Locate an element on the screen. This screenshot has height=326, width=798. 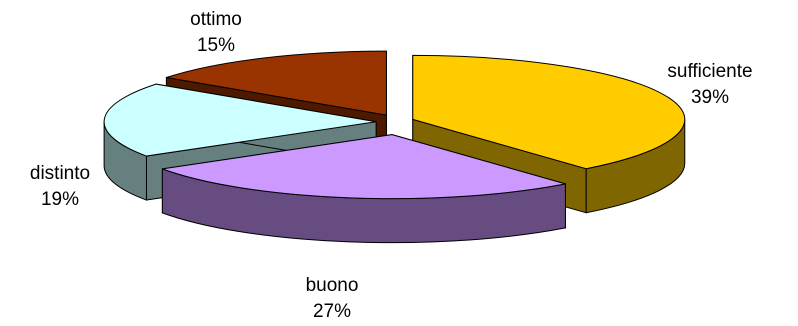
slice-label-sufficiente: sufficiente is located at coordinates (709, 71).